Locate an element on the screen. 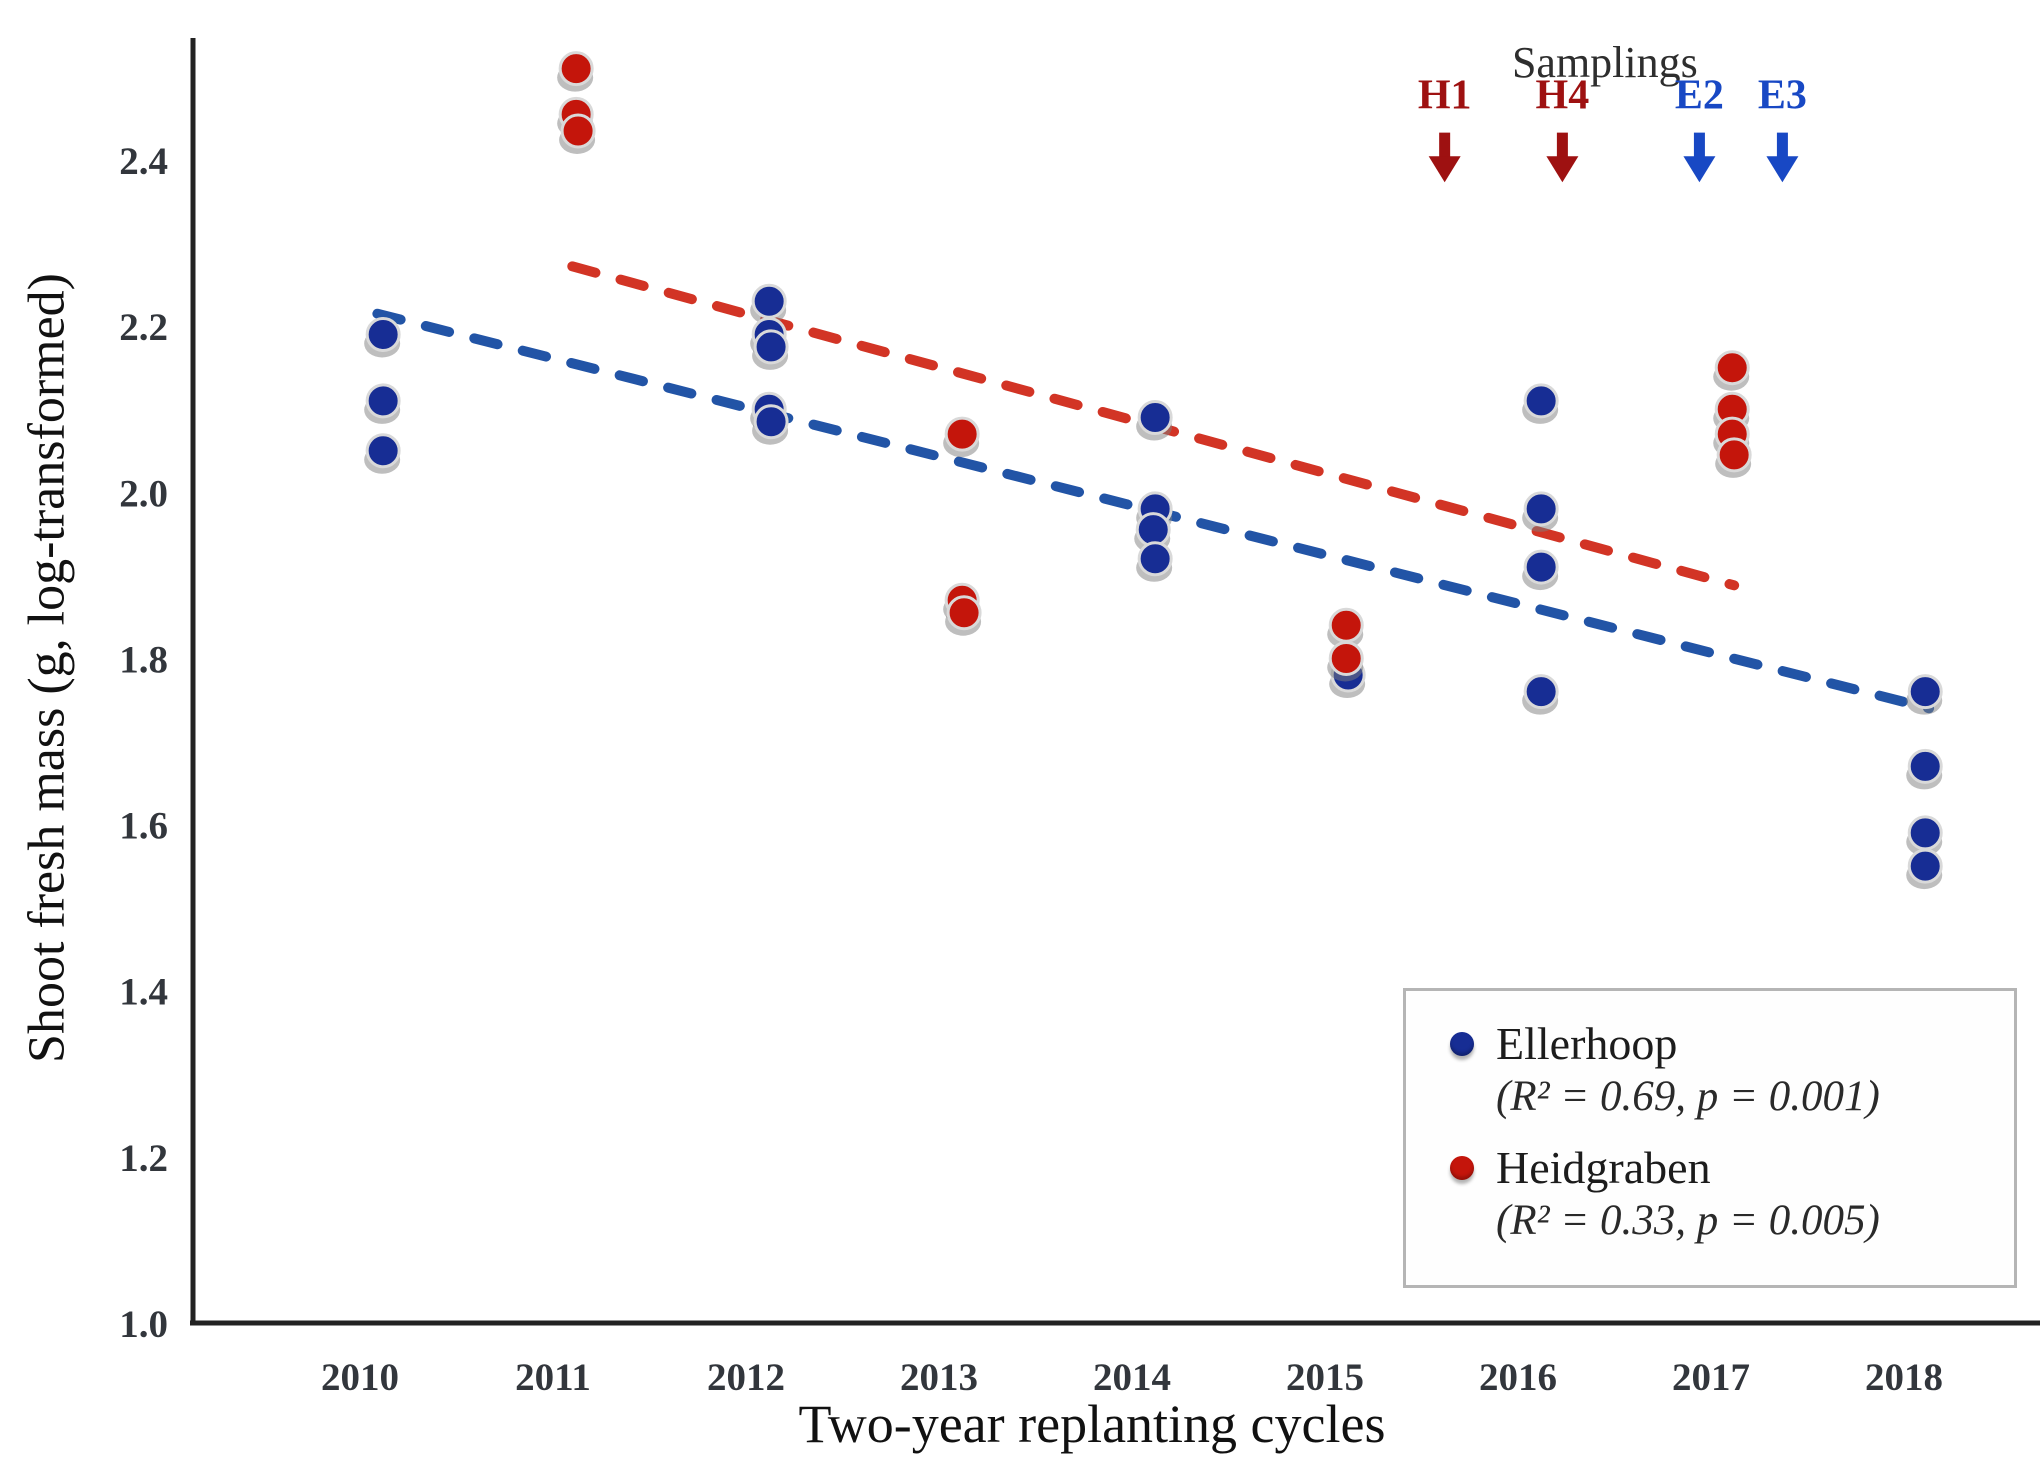 This screenshot has width=2043, height=1476. sampling-arrowhead-h4-icon is located at coordinates (1562, 169).